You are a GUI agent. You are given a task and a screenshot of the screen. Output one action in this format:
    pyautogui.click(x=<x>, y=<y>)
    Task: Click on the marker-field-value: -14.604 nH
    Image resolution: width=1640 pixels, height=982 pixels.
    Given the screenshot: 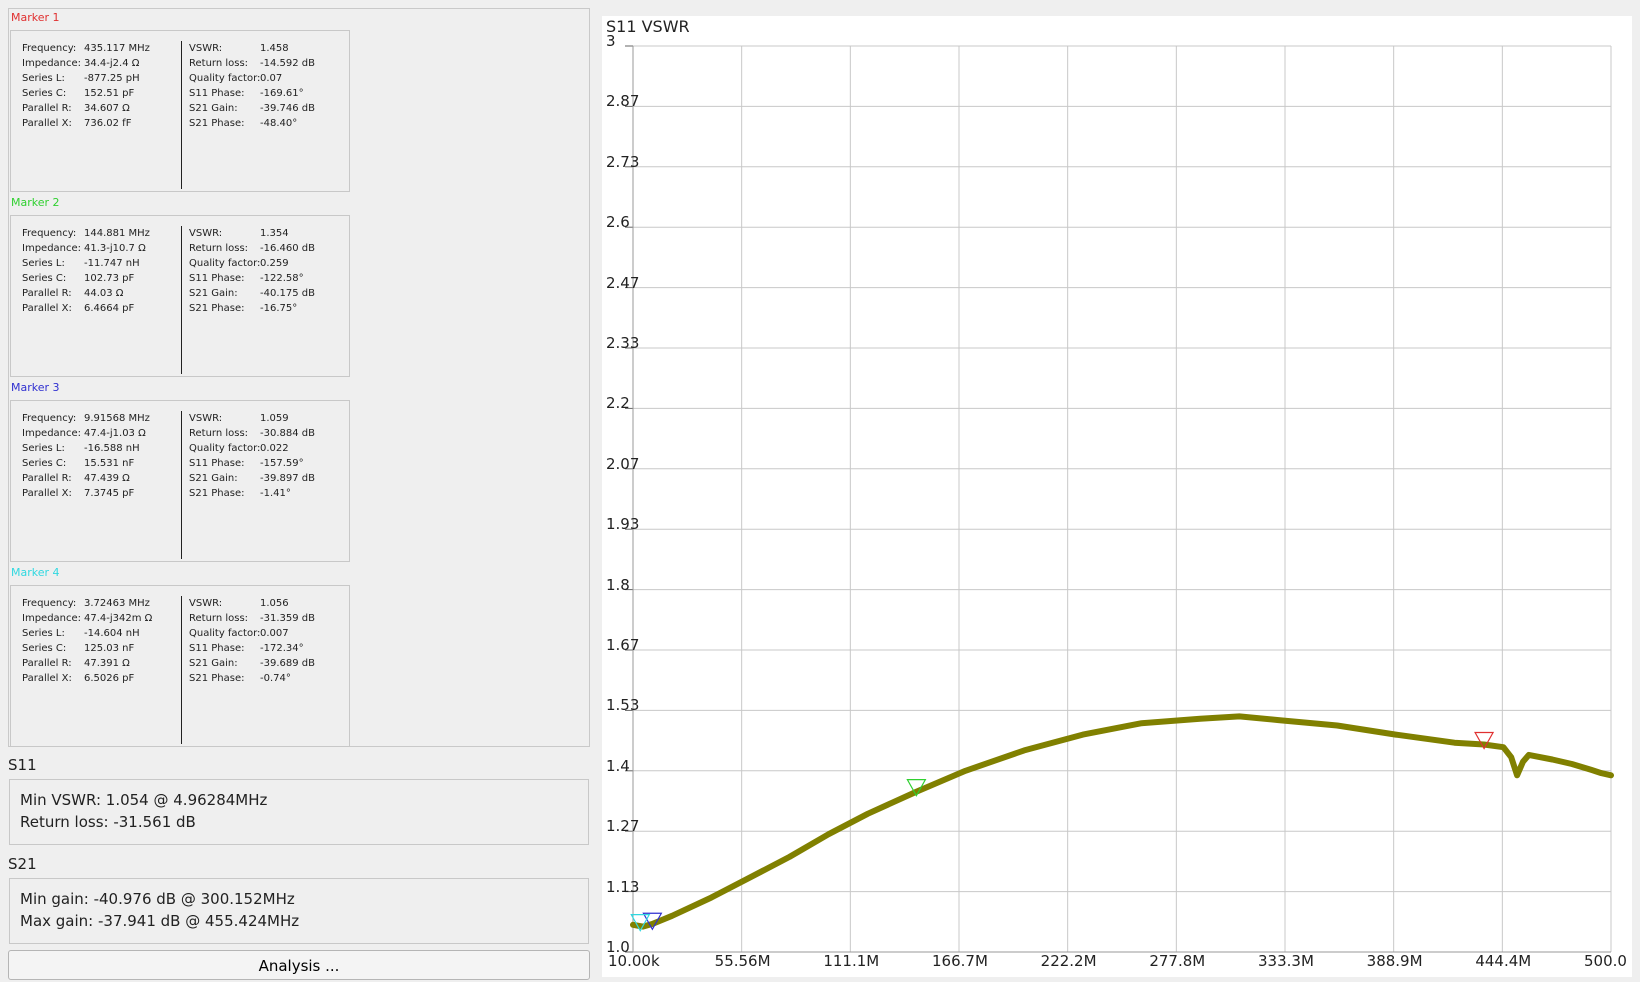 What is the action you would take?
    pyautogui.click(x=112, y=633)
    